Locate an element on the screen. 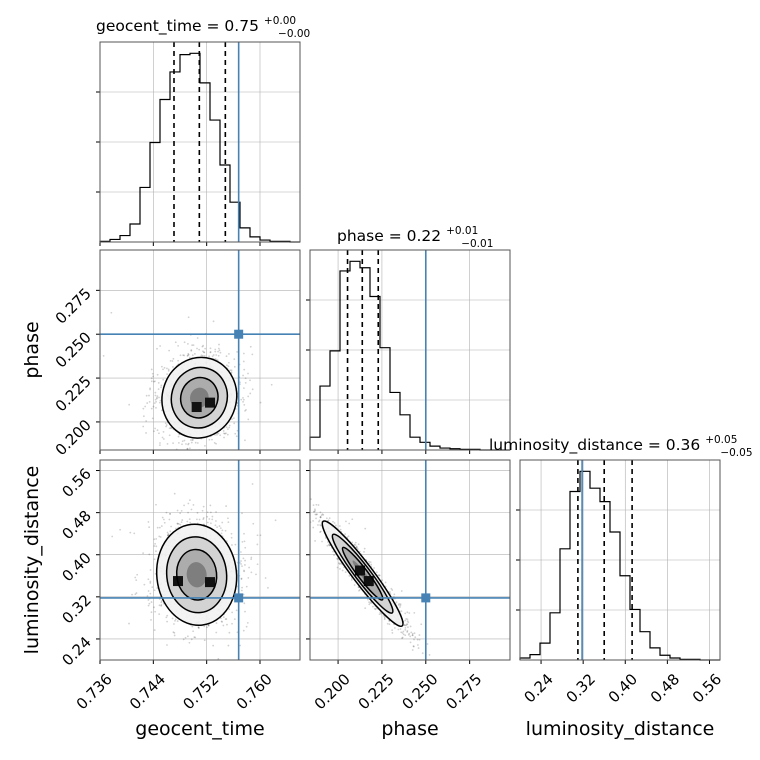 The height and width of the screenshot is (760, 760). panel-hist-phase is located at coordinates (408, 351).